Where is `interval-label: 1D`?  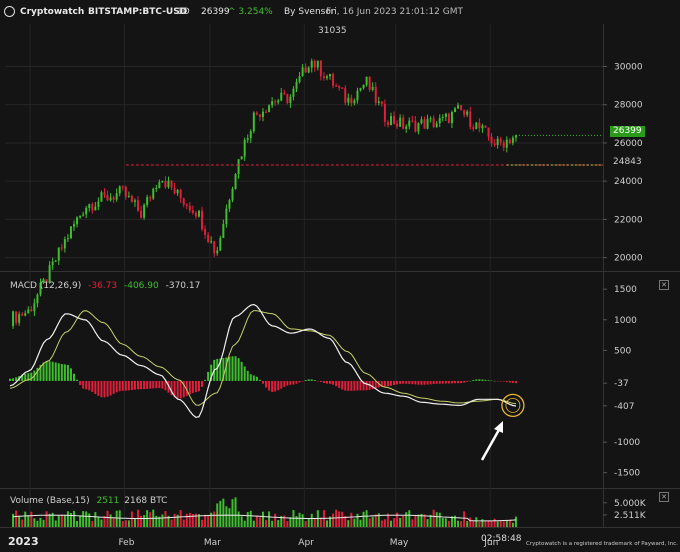 interval-label: 1D is located at coordinates (183, 12).